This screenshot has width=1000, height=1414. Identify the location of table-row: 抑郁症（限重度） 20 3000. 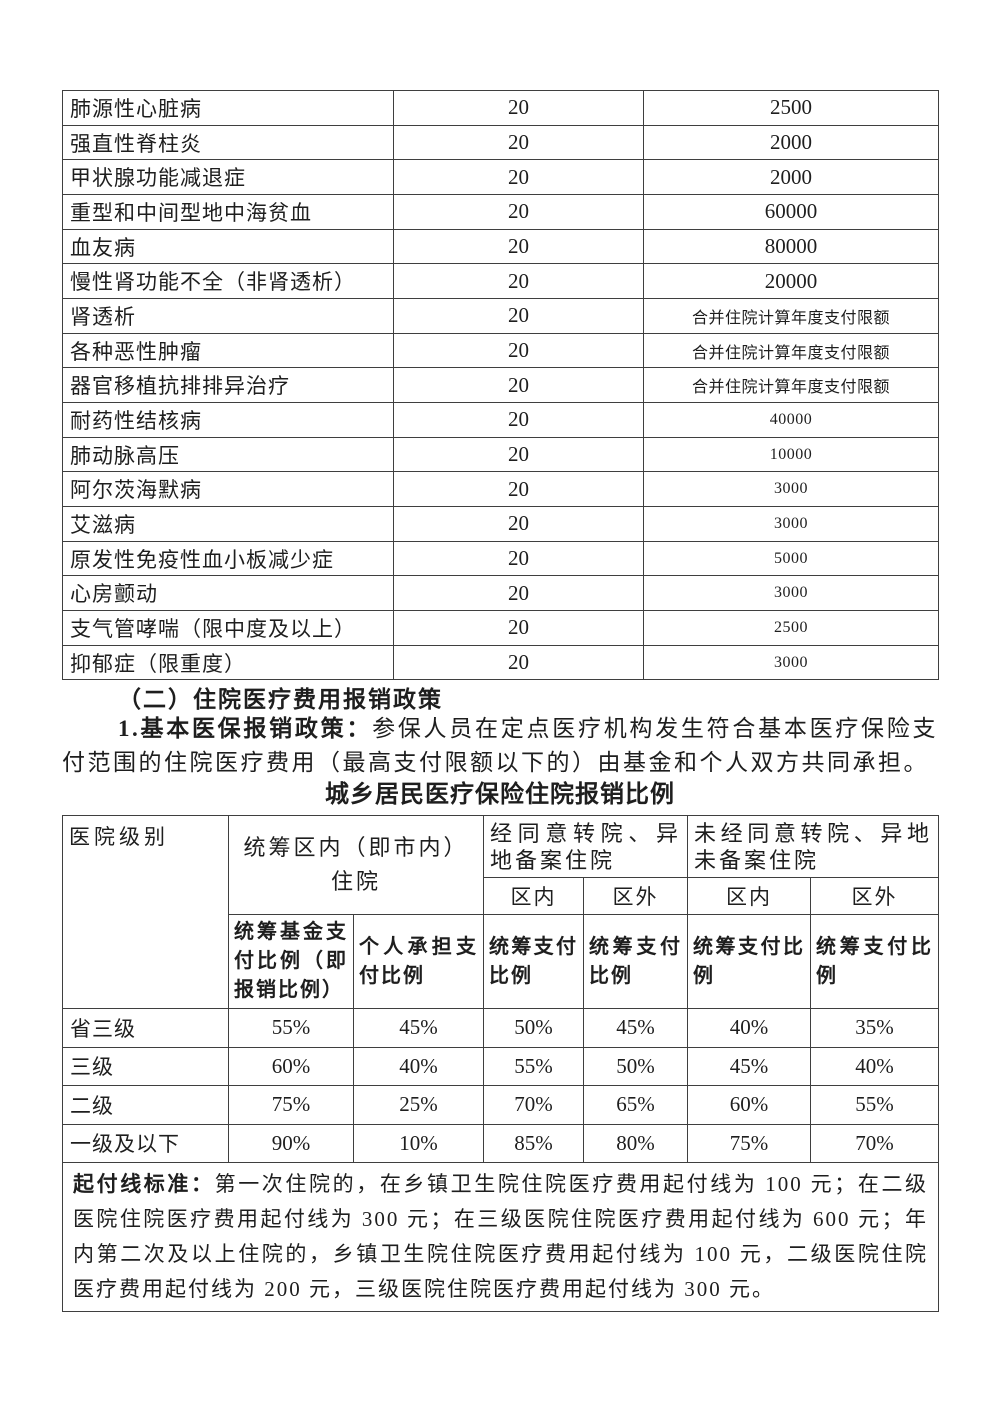
(500, 662).